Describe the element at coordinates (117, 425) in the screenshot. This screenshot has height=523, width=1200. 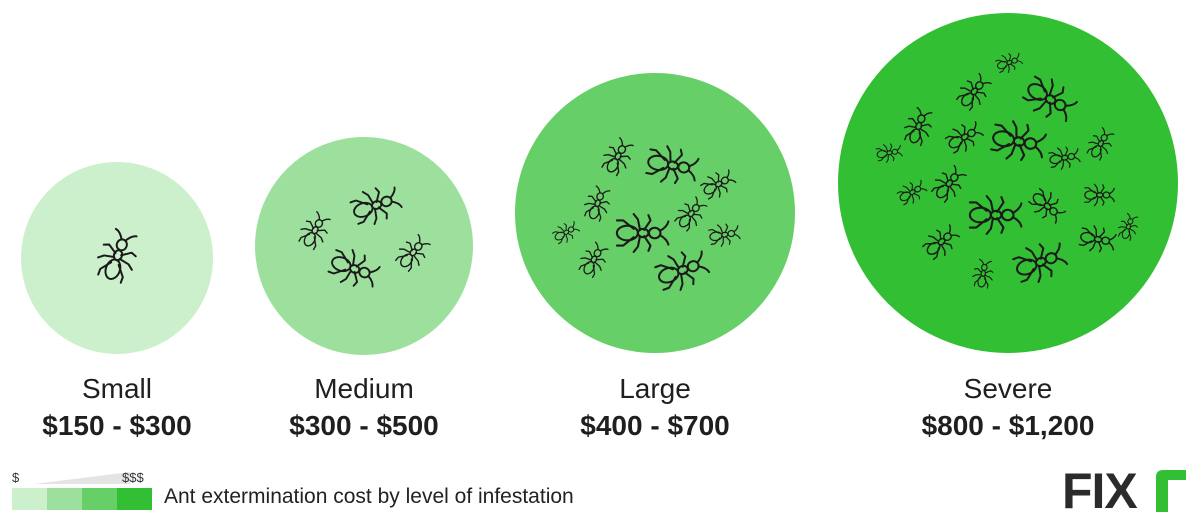
I see `level-price: $150 - $300` at that location.